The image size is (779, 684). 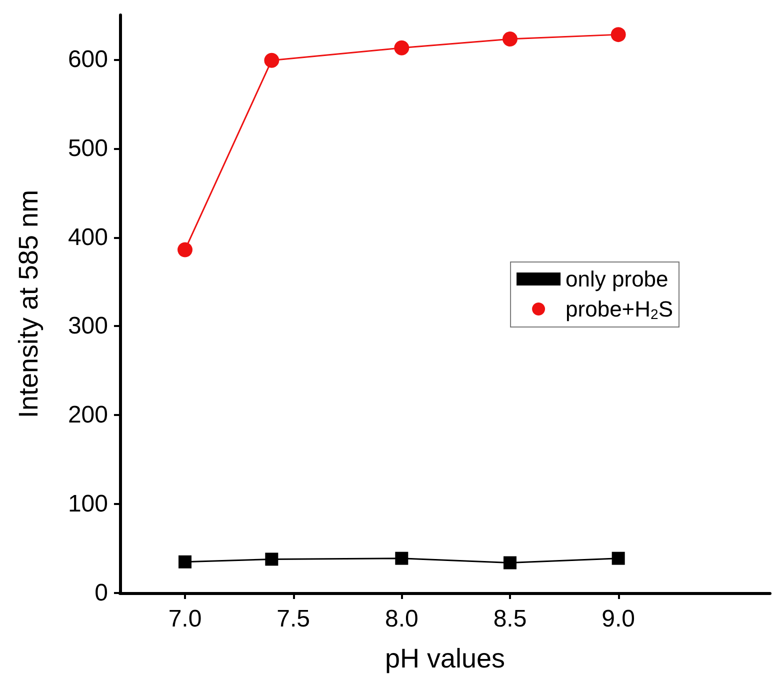 What do you see at coordinates (88, 59) in the screenshot?
I see `y-tick-label: 600` at bounding box center [88, 59].